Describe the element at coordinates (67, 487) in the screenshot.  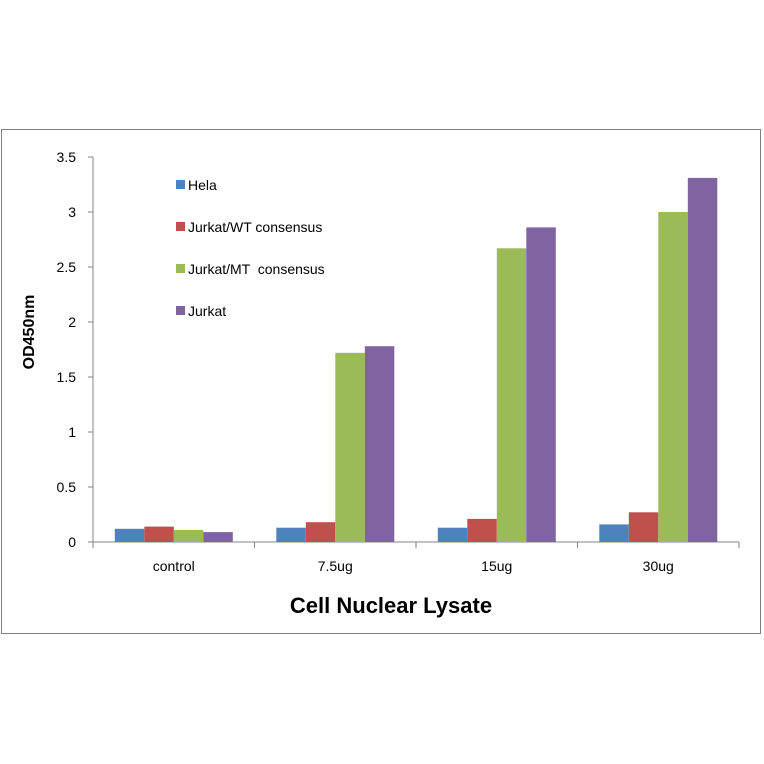
I see `y-tick-label: 0.5` at that location.